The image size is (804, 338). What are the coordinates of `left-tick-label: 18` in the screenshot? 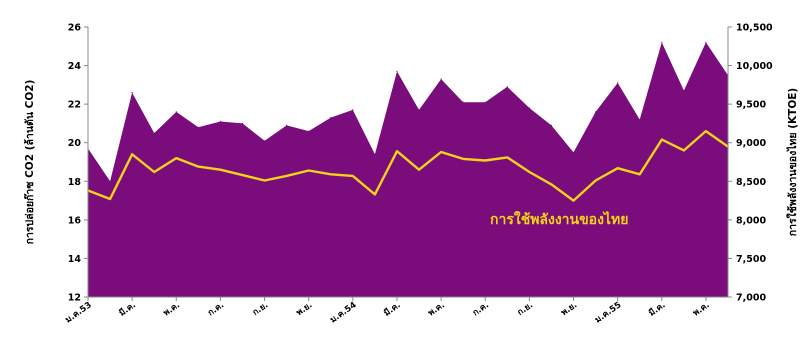 It's located at (75, 182).